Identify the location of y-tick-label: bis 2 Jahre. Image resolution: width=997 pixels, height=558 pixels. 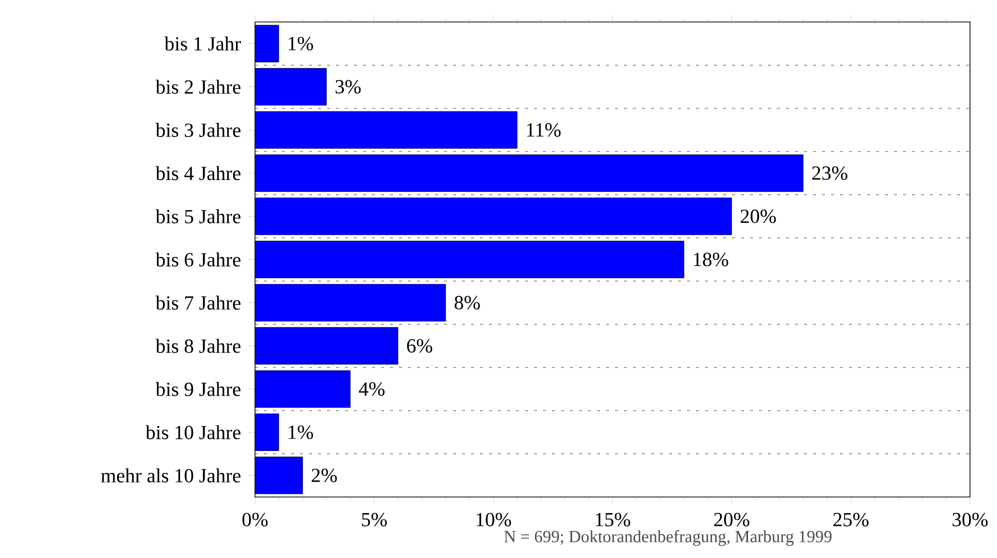
(198, 87).